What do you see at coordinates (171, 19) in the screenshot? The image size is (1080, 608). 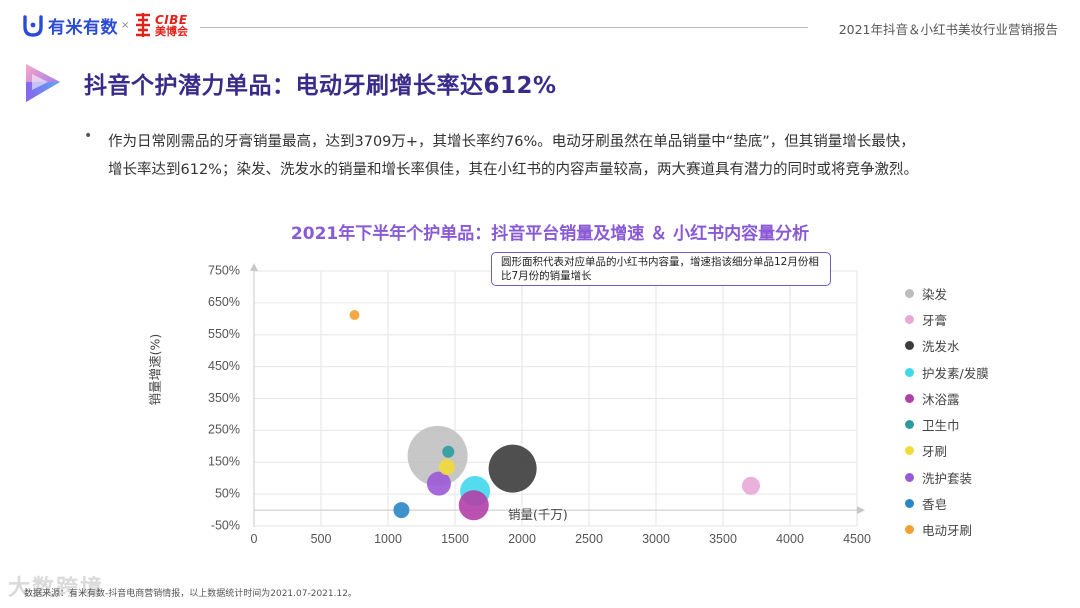 I see `cibe-brand-en: CIBE` at bounding box center [171, 19].